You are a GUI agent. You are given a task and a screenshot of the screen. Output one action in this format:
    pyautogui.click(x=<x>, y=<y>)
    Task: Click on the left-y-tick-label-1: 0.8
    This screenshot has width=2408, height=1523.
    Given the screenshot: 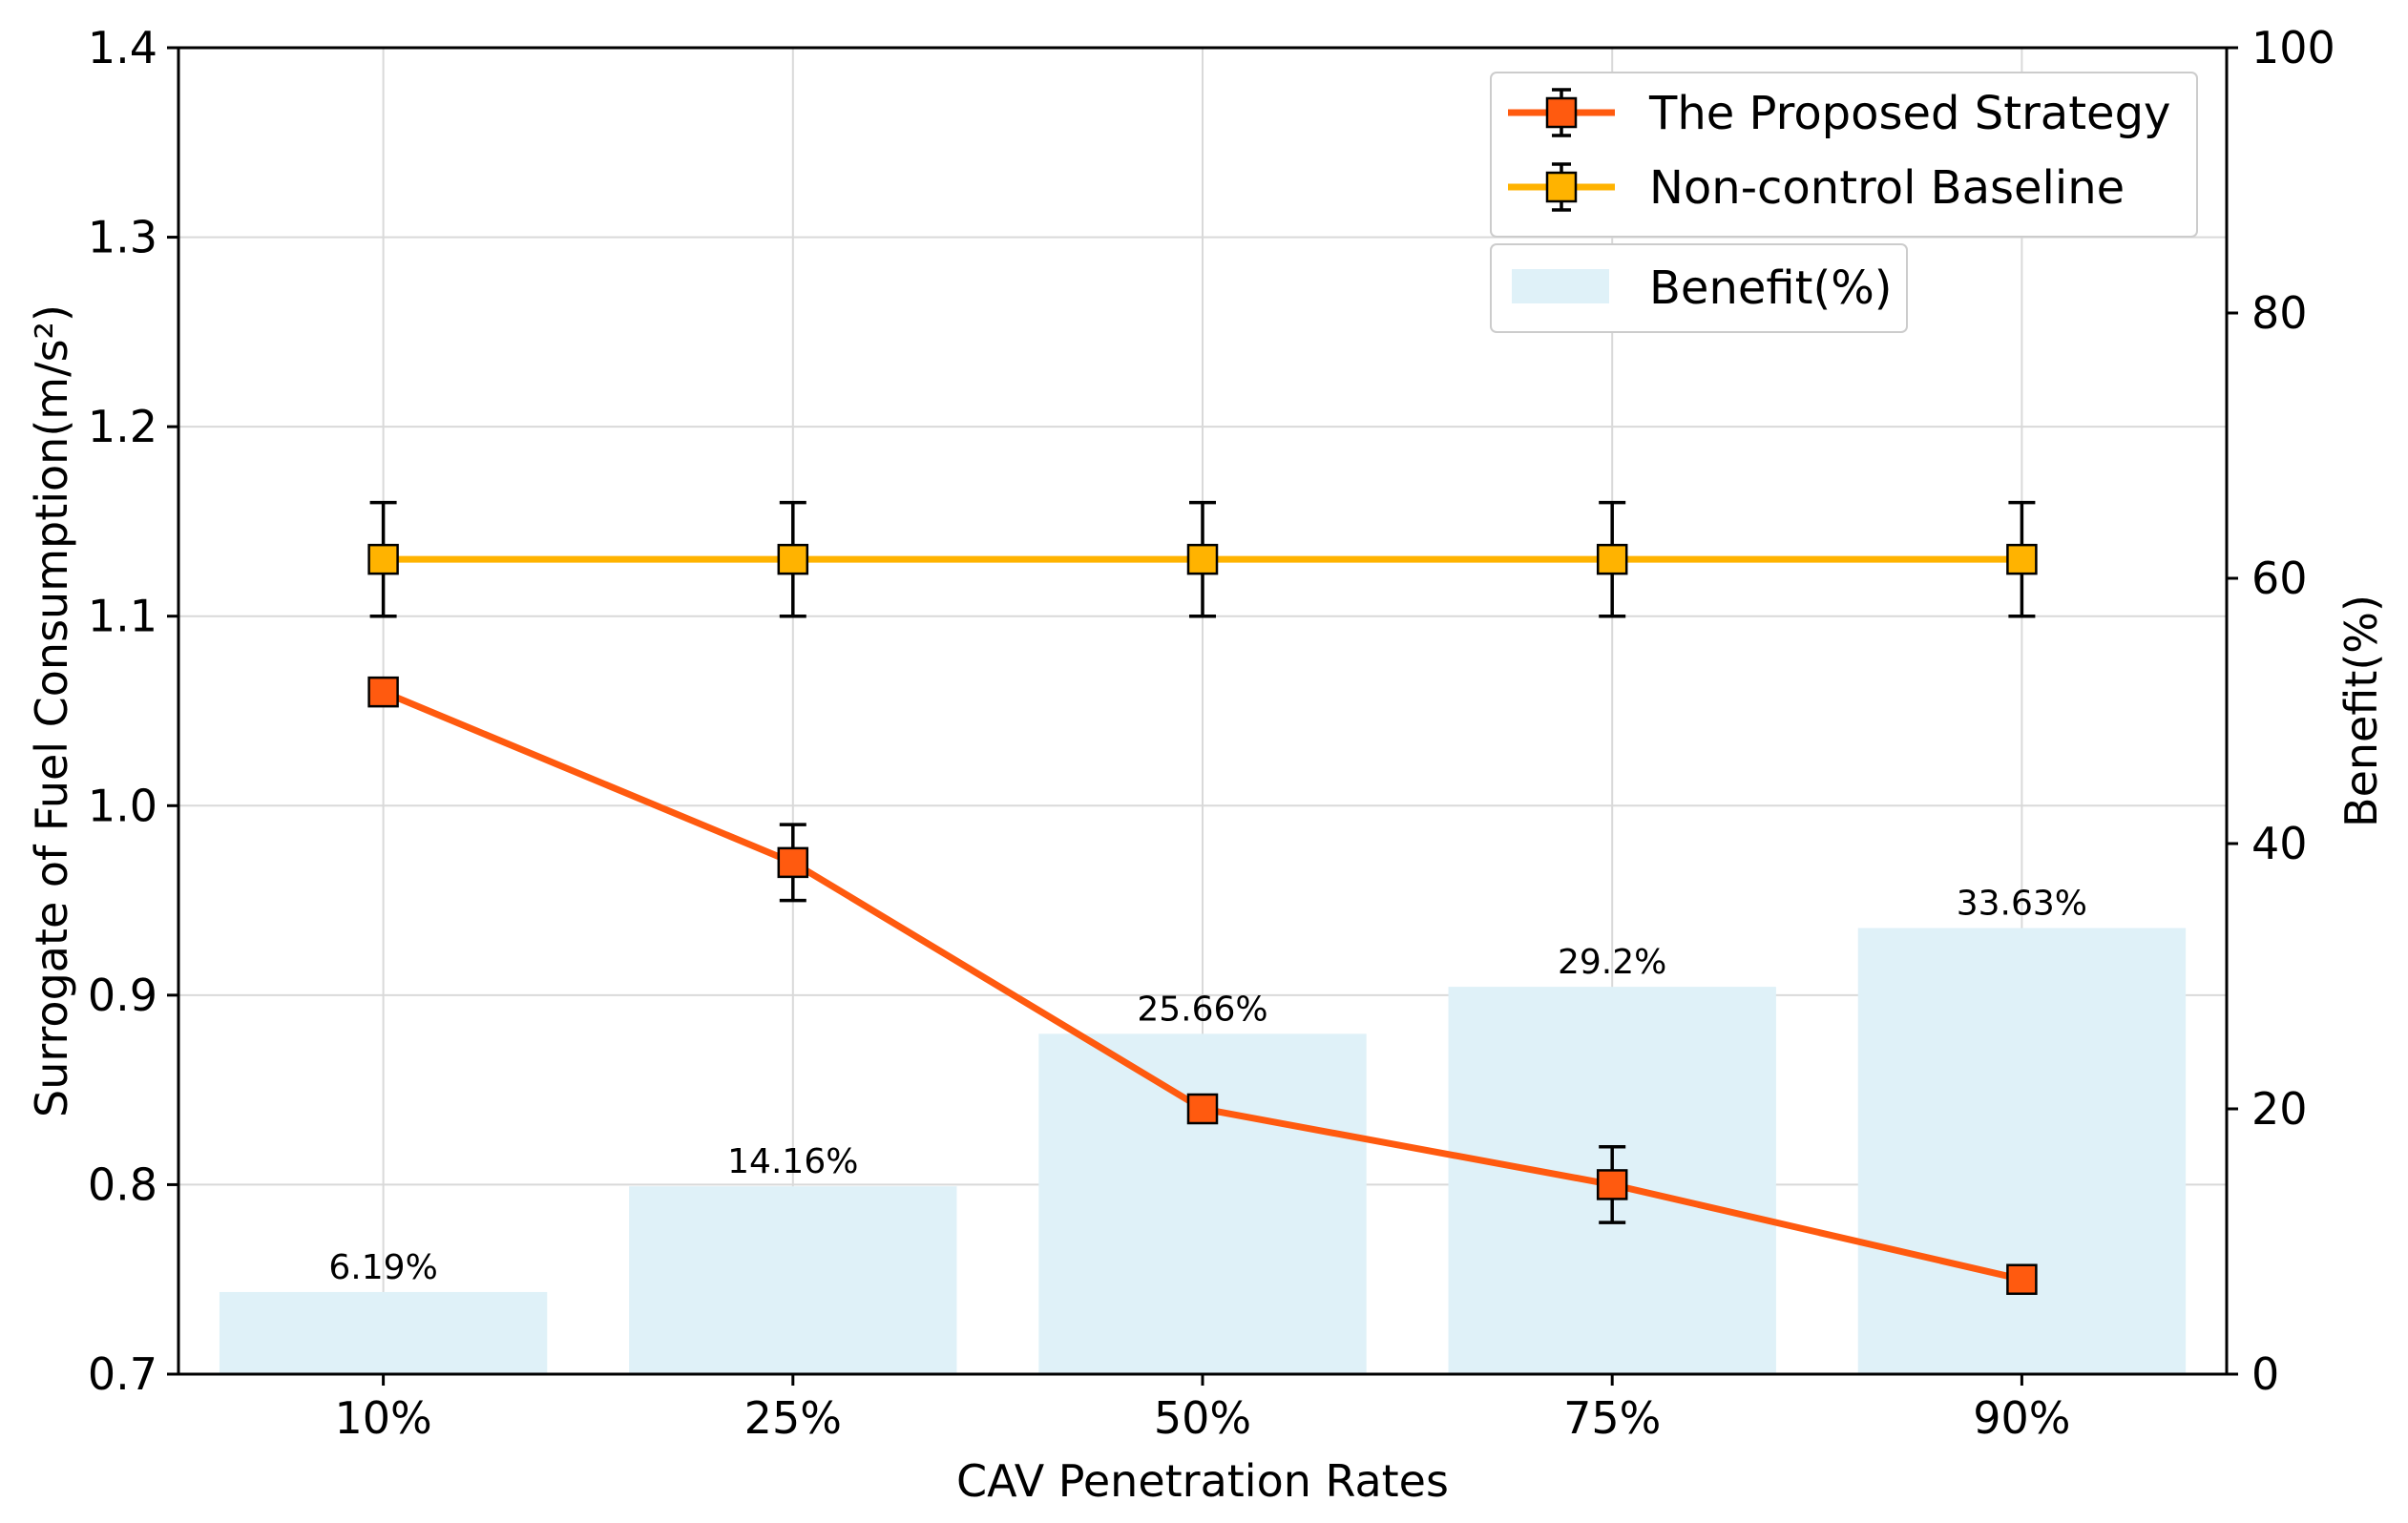 What is the action you would take?
    pyautogui.click(x=122, y=1184)
    